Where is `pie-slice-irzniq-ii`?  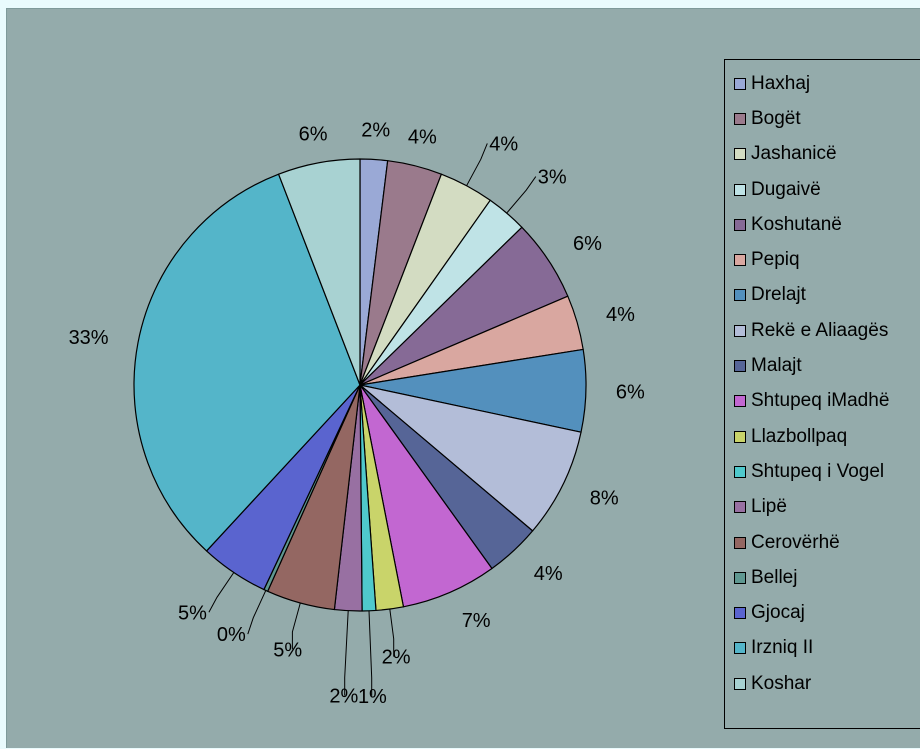
pie-slice-irzniq-ii is located at coordinates (247, 362).